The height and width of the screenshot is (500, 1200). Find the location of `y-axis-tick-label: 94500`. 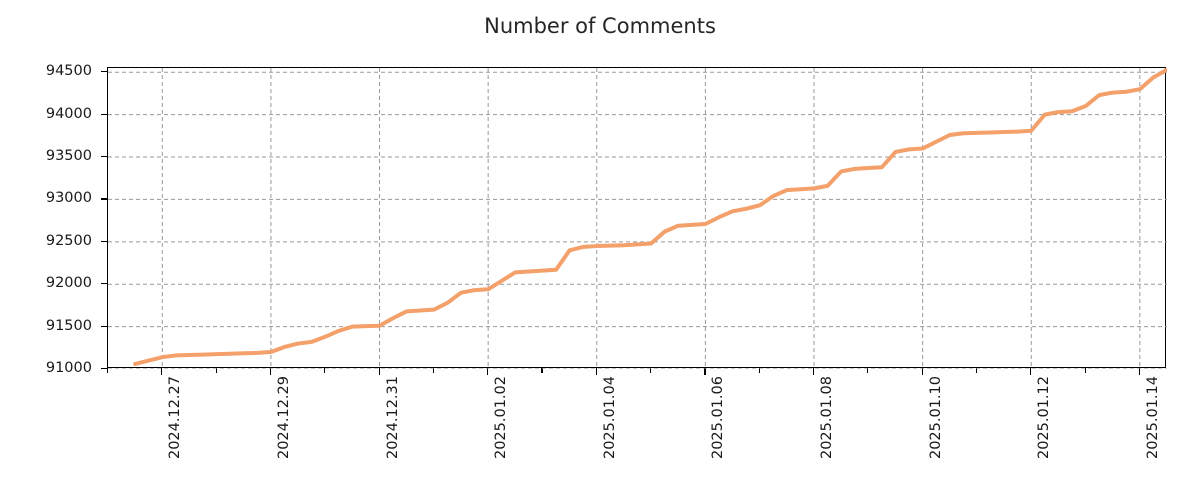

y-axis-tick-label: 94500 is located at coordinates (68, 71).